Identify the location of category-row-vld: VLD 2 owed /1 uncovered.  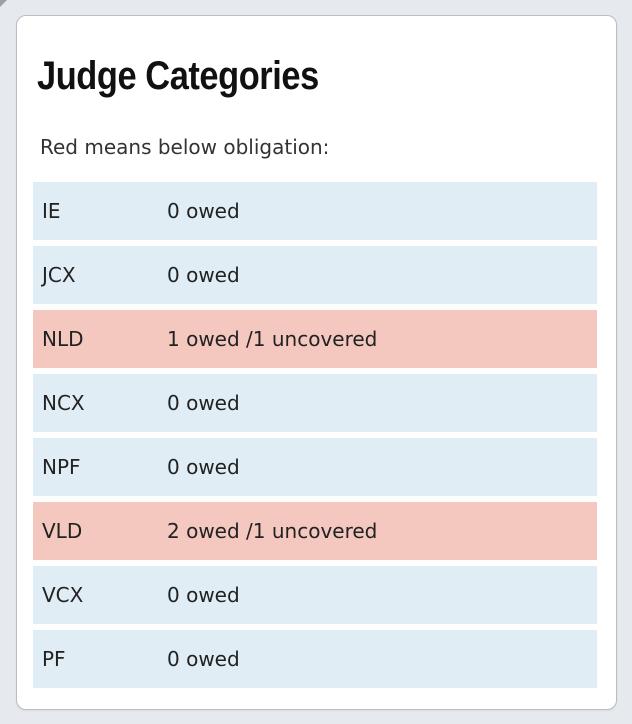
(315, 531).